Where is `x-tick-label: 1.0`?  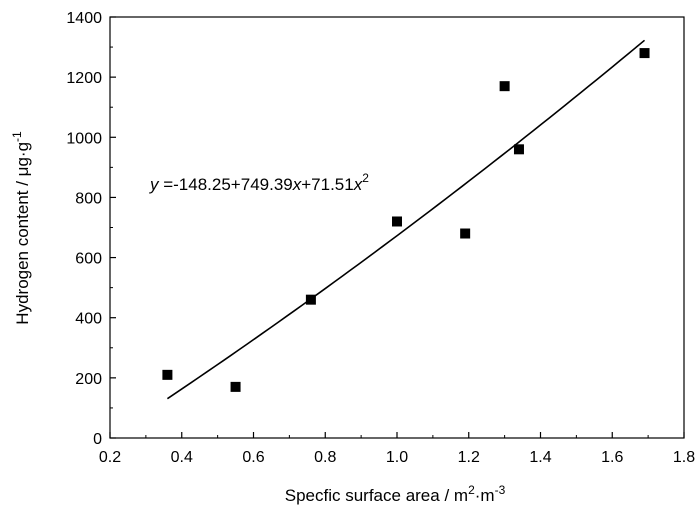
x-tick-label: 1.0 is located at coordinates (397, 457).